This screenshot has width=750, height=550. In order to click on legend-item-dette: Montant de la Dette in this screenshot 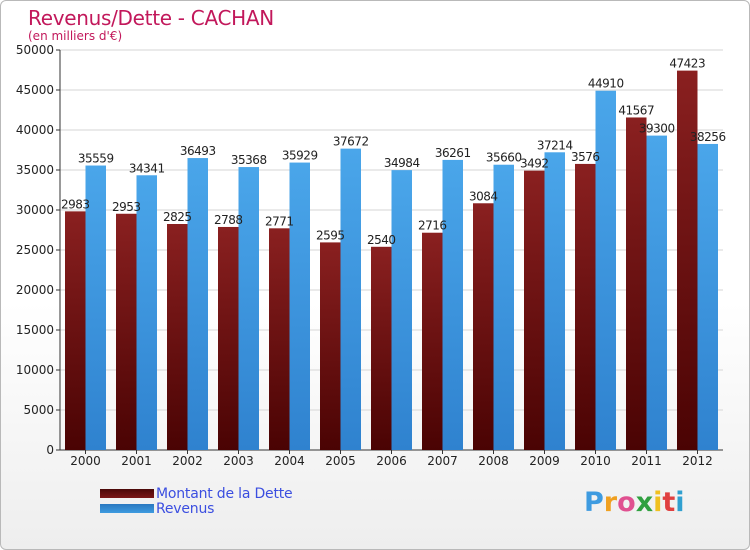, I will do `click(196, 493)`.